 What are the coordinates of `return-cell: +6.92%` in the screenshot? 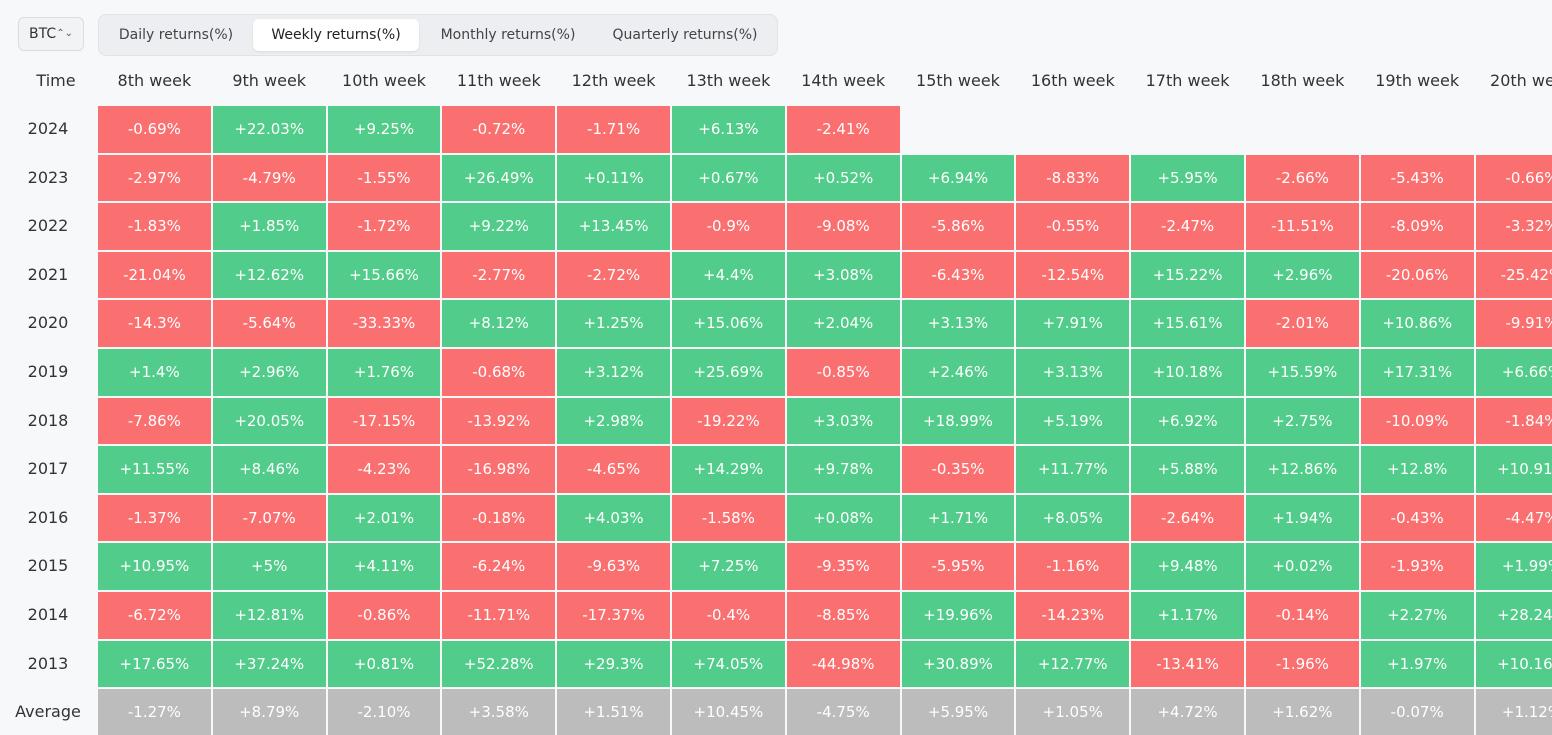 It's located at (1187, 421).